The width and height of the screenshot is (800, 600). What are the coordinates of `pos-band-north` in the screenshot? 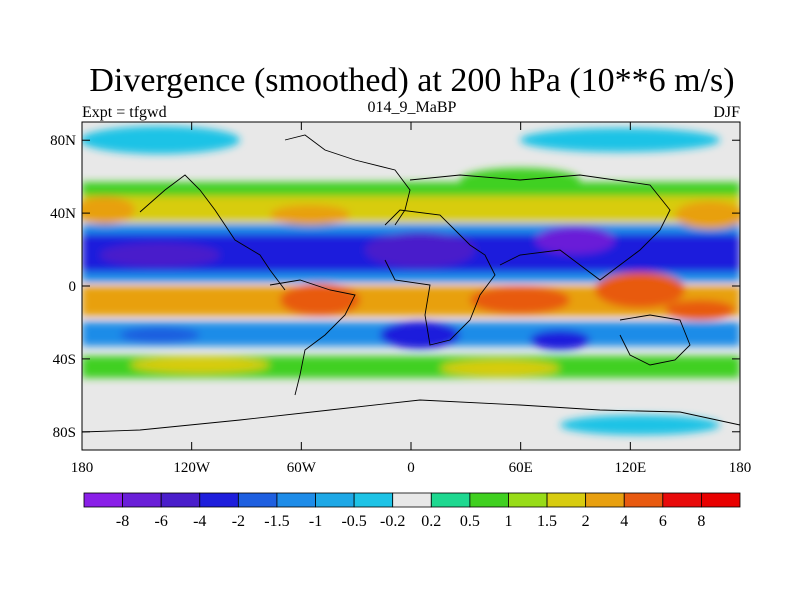 It's located at (411, 209).